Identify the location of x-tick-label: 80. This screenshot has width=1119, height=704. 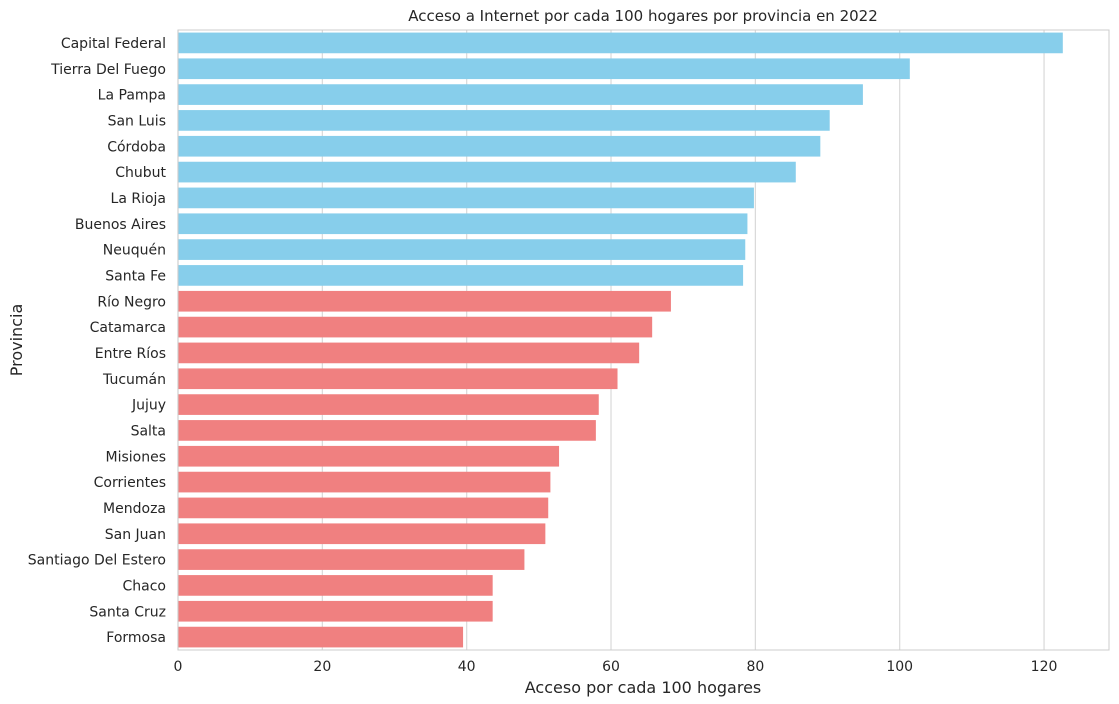
(755, 667).